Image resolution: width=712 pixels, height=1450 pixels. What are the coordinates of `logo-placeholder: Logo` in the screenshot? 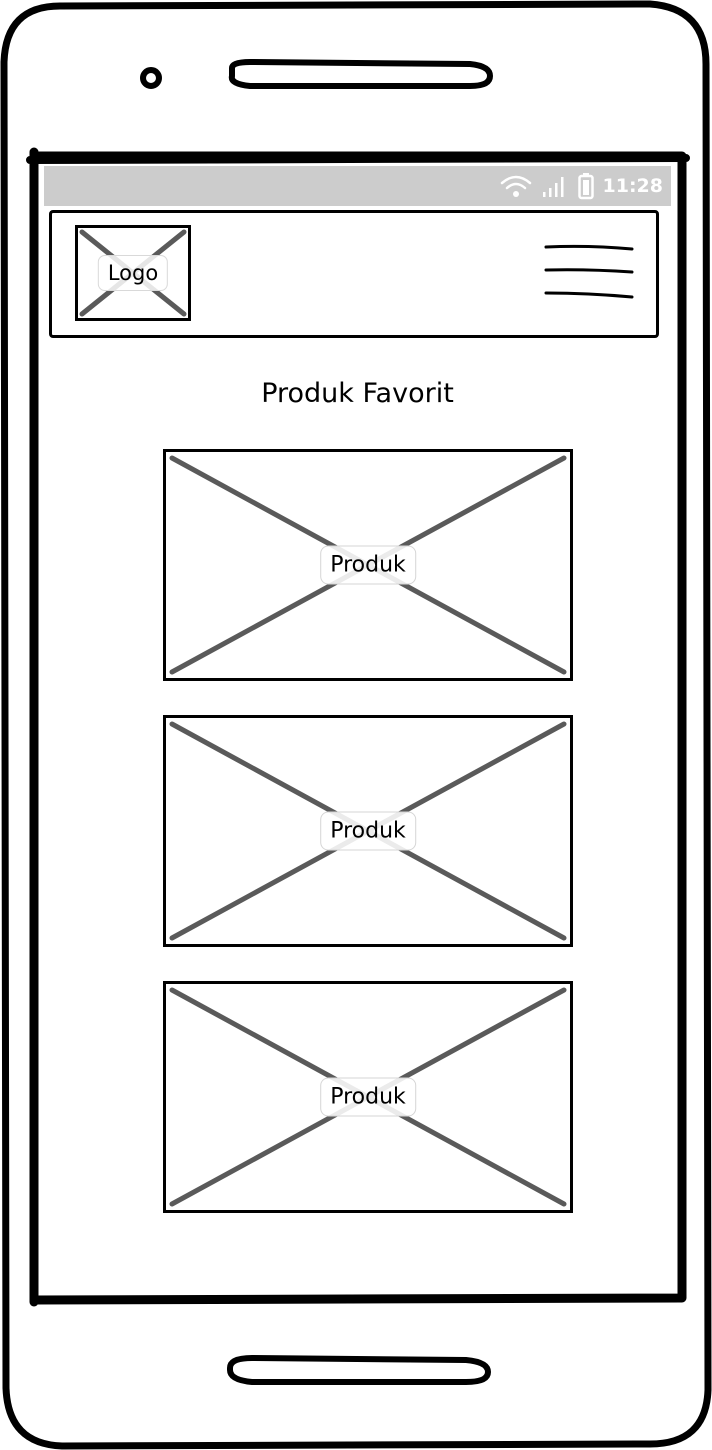 It's located at (133, 273).